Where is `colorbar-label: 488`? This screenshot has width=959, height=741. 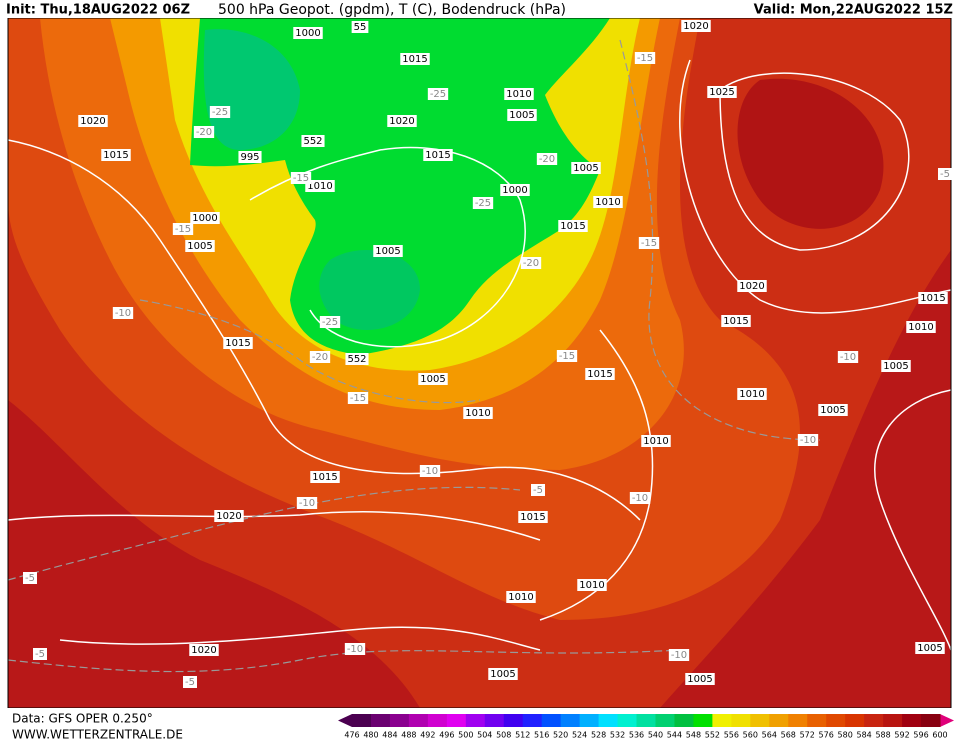
colorbar-label: 488 is located at coordinates (408, 735).